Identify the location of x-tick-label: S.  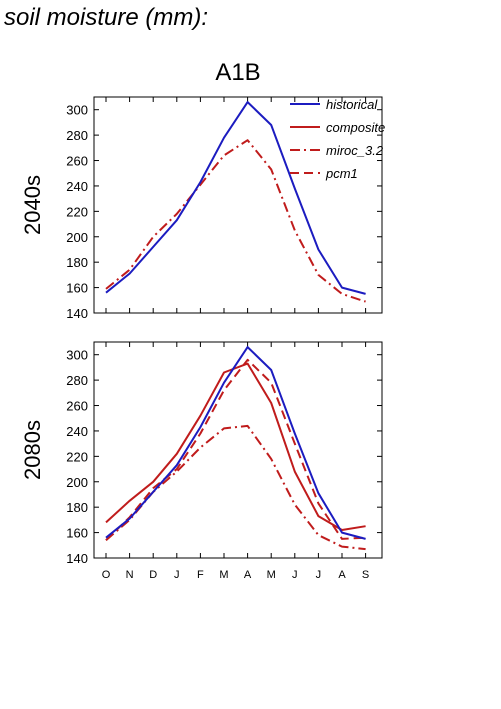
(365, 575).